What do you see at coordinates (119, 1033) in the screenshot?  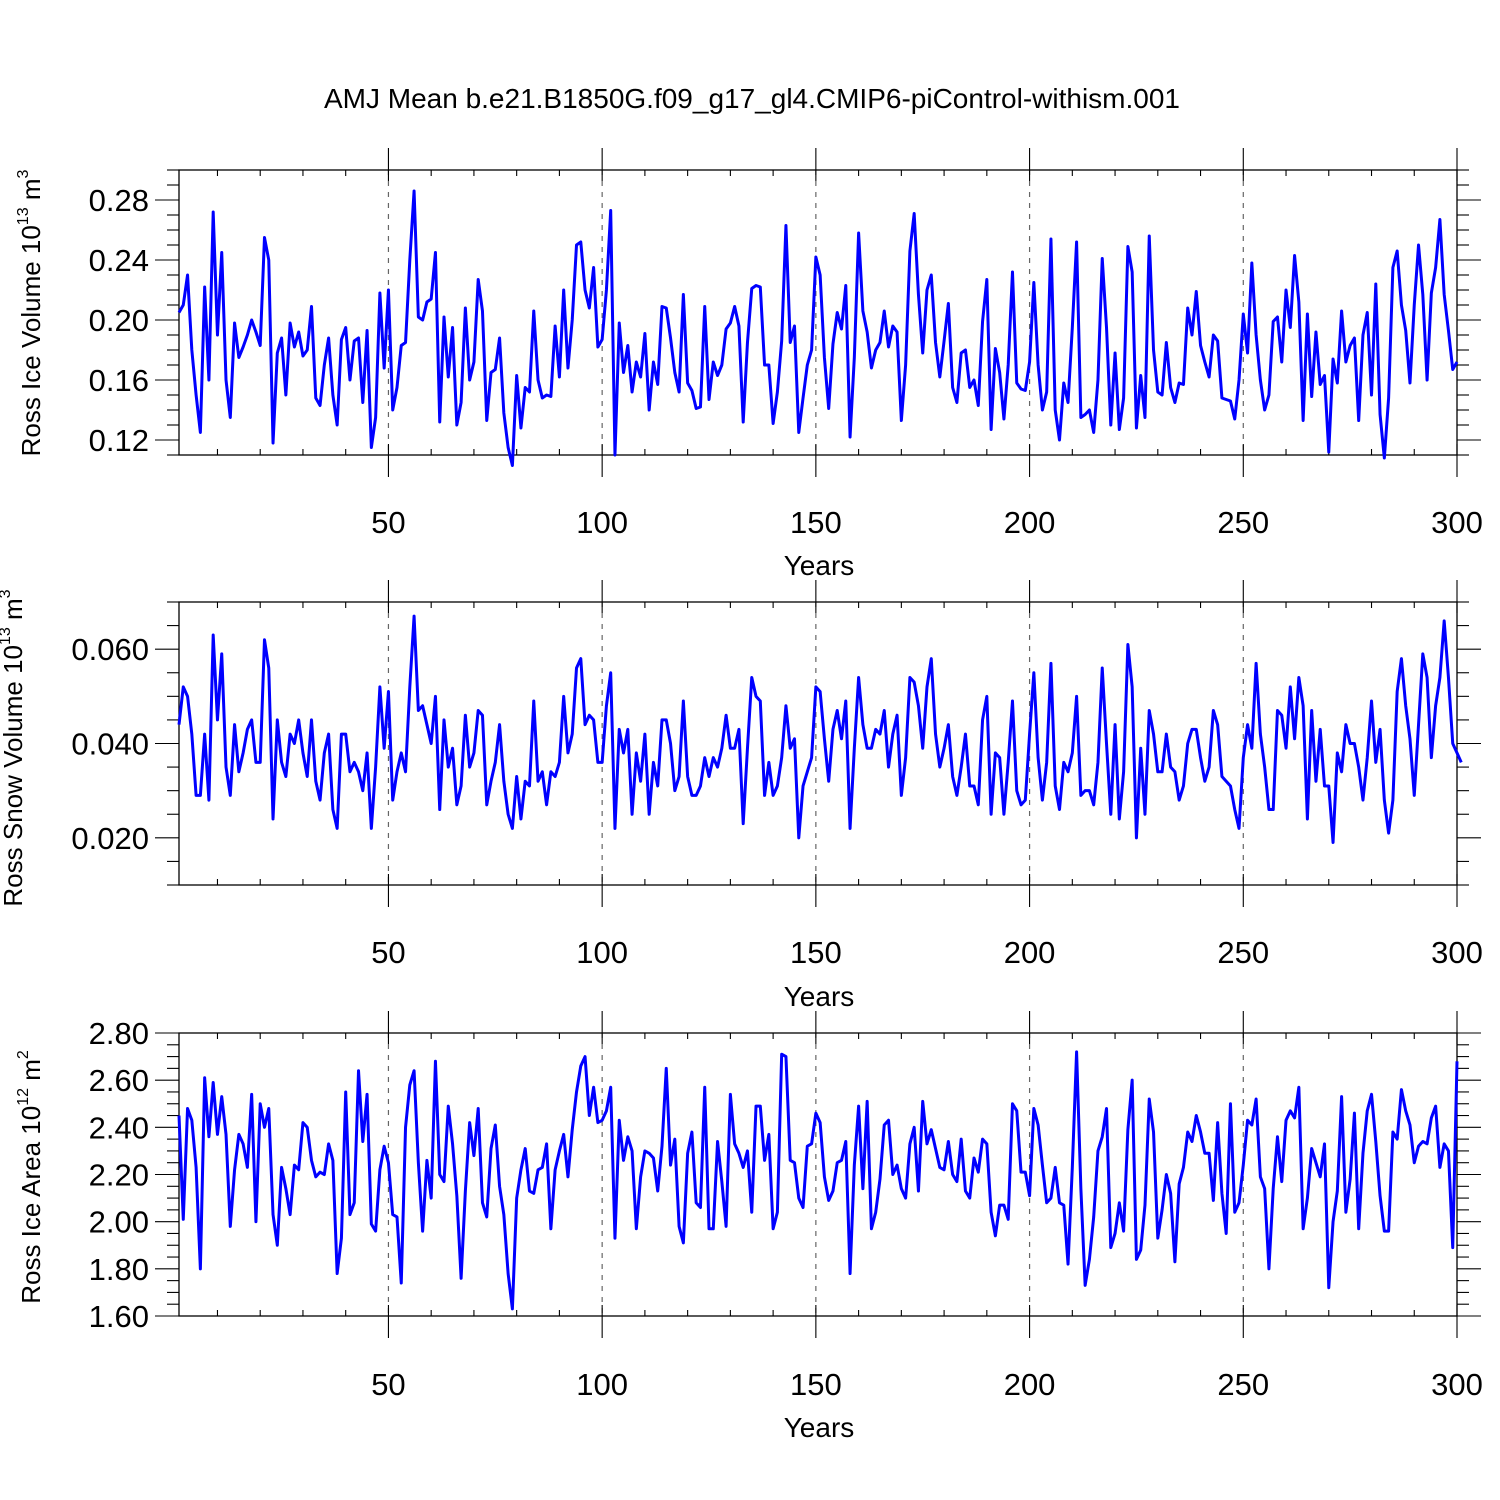 I see `y-tick-label: 2.80` at bounding box center [119, 1033].